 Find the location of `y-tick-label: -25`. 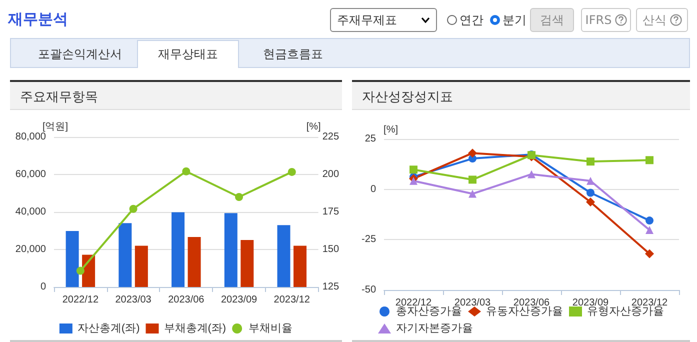

y-tick-label: -25 is located at coordinates (369, 240).